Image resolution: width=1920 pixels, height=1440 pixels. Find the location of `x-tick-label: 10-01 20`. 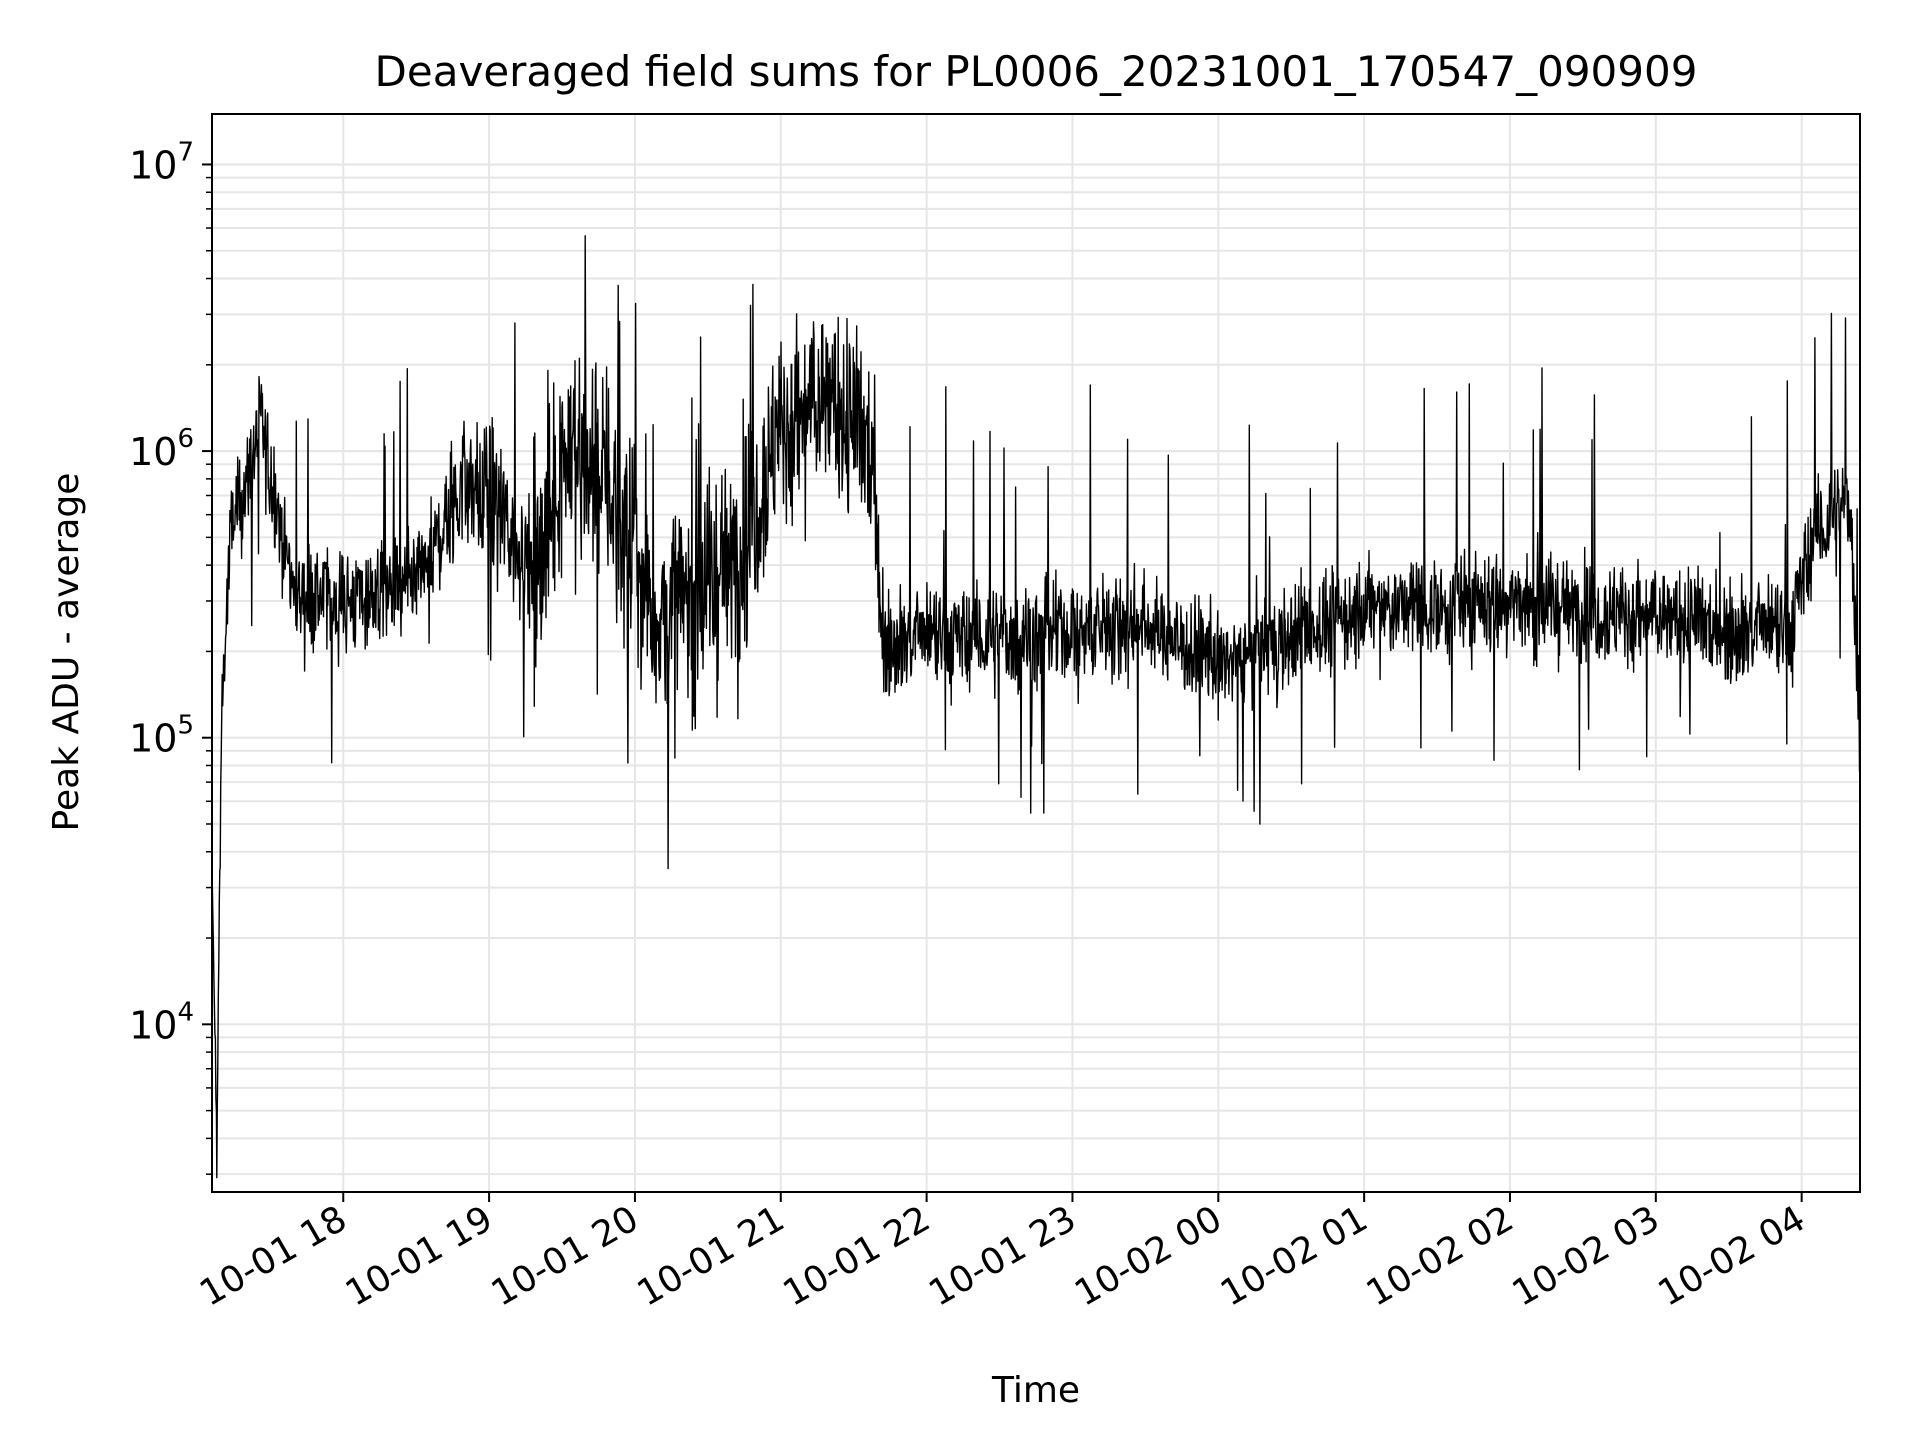

x-tick-label: 10-01 20 is located at coordinates (565, 1256).